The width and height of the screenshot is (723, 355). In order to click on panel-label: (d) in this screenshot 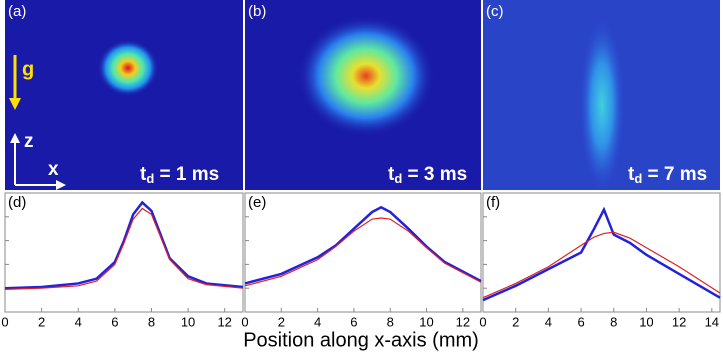, I will do `click(17, 202)`.